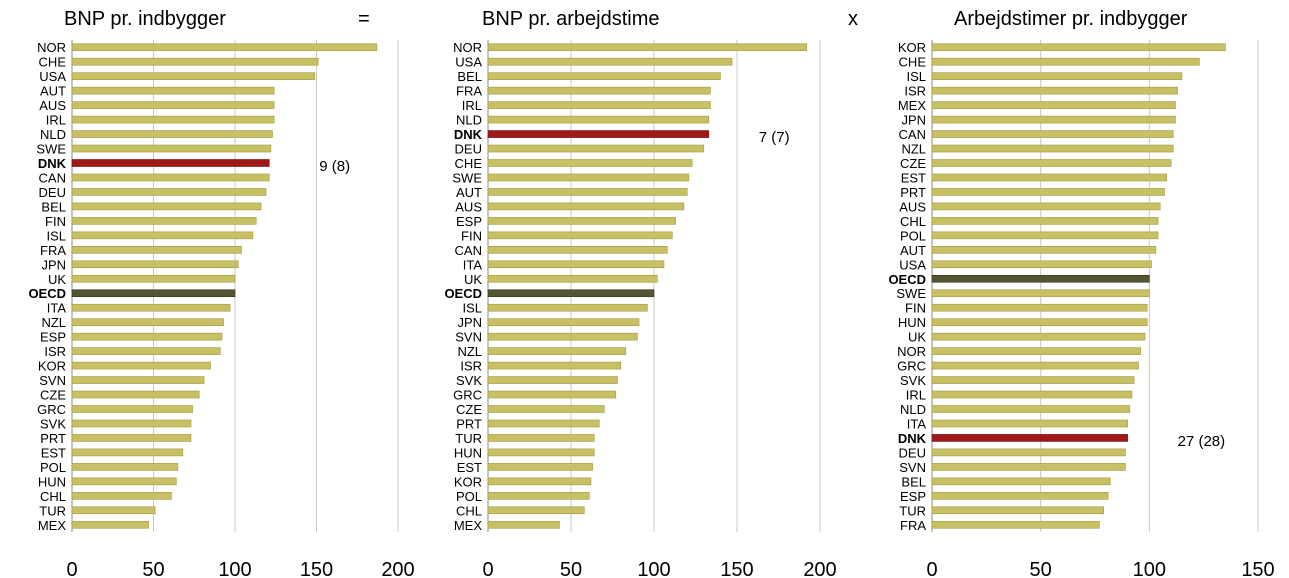 This screenshot has width=1289, height=578. Describe the element at coordinates (316, 568) in the screenshot. I see `x-tick-label: 150` at that location.